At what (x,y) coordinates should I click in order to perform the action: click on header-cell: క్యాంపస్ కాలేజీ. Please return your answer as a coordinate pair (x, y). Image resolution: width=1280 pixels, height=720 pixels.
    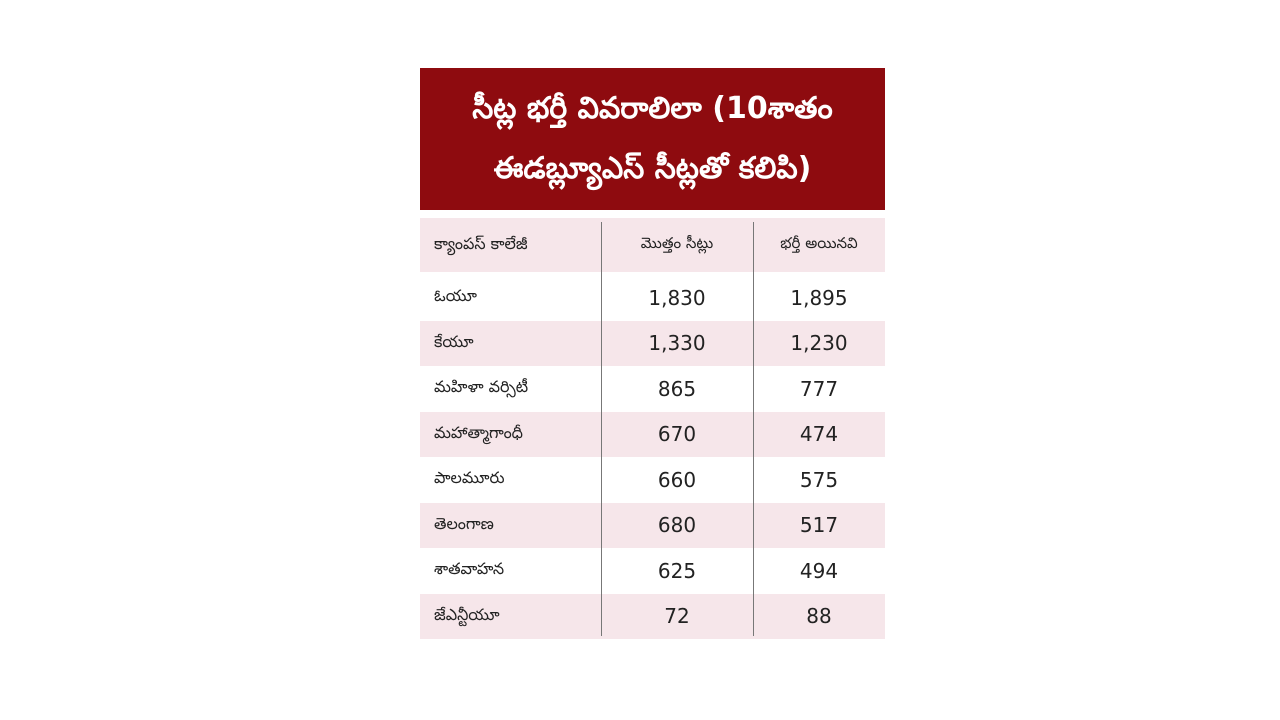
    Looking at the image, I should click on (481, 243).